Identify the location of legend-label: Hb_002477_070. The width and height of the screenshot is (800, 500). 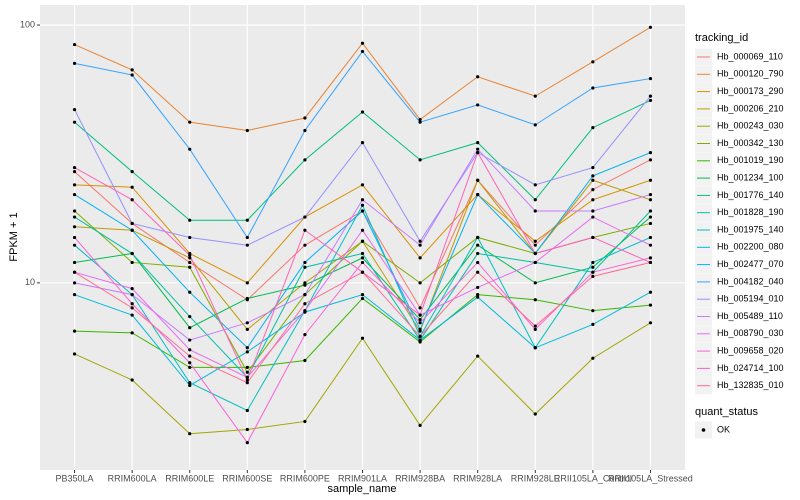
(750, 264).